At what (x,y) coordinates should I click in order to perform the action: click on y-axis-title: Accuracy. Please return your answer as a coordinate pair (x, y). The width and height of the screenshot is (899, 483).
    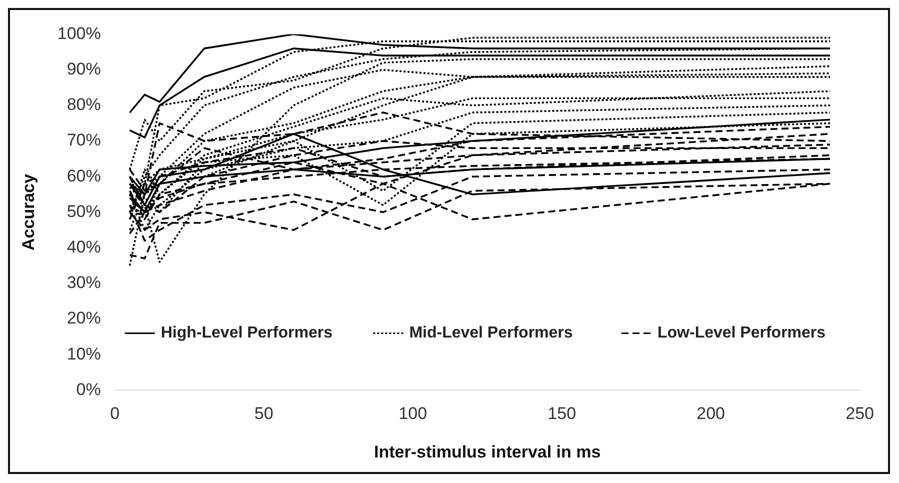
    Looking at the image, I should click on (28, 211).